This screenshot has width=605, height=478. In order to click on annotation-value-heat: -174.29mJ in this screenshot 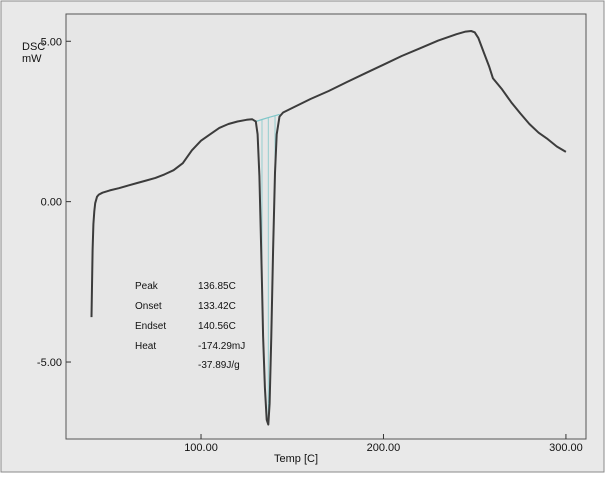, I will do `click(221, 346)`.